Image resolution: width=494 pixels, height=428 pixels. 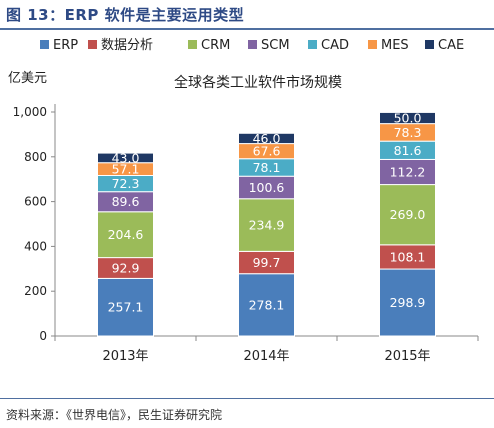 What do you see at coordinates (43, 336) in the screenshot?
I see `y-tick-label: 0` at bounding box center [43, 336].